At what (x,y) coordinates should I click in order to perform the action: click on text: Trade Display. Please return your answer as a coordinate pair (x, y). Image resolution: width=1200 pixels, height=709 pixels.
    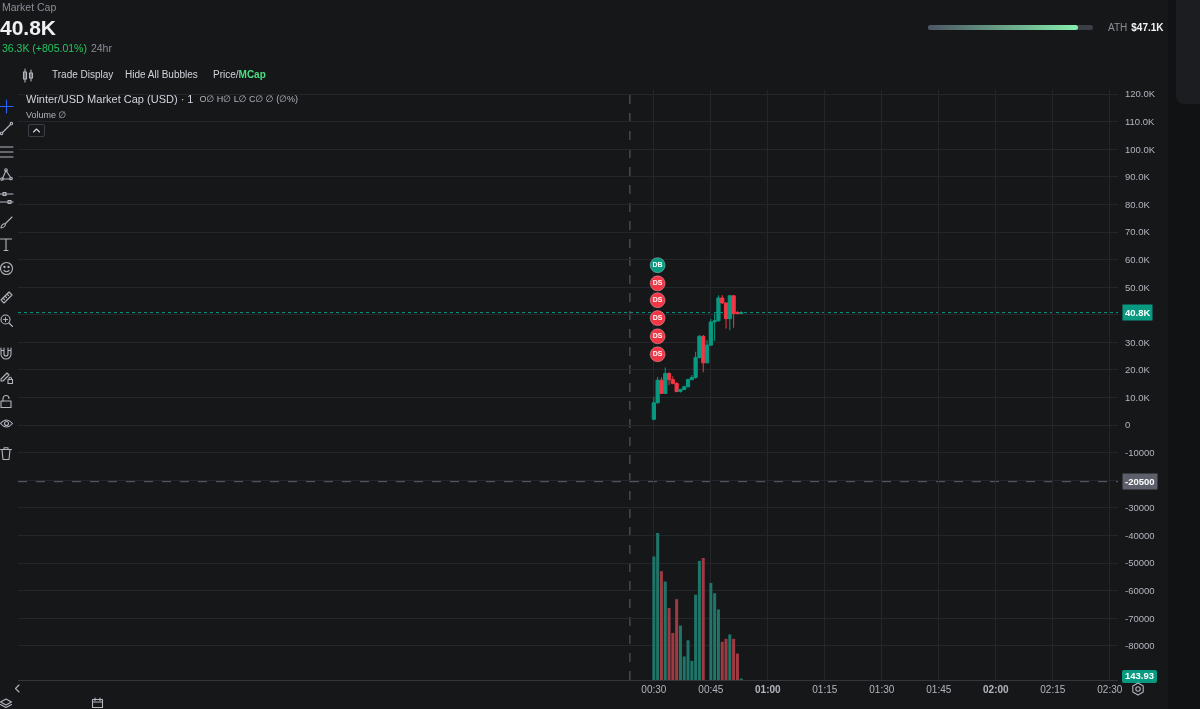
    Looking at the image, I should click on (83, 75).